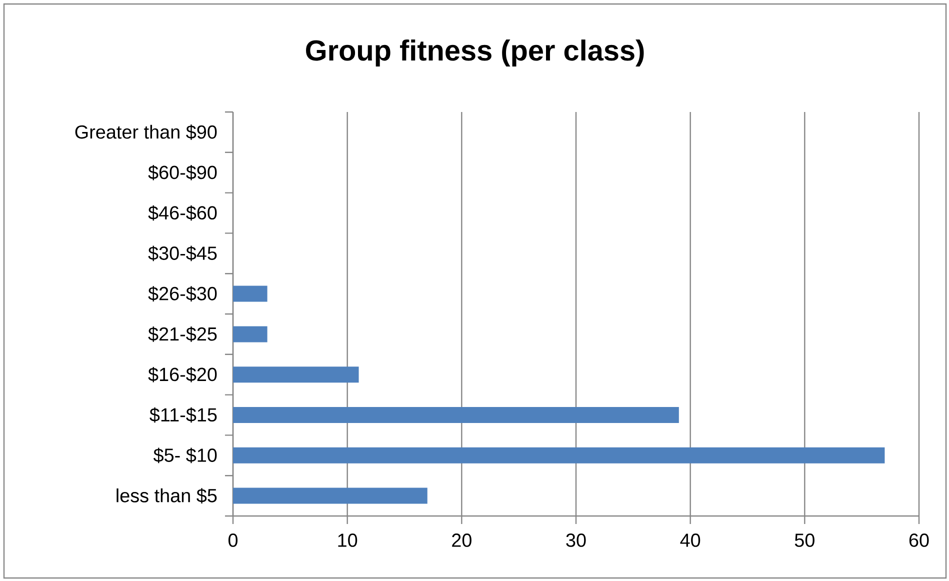 This screenshot has width=949, height=581. Describe the element at coordinates (146, 132) in the screenshot. I see `y-tick-label: Greater than $90` at that location.